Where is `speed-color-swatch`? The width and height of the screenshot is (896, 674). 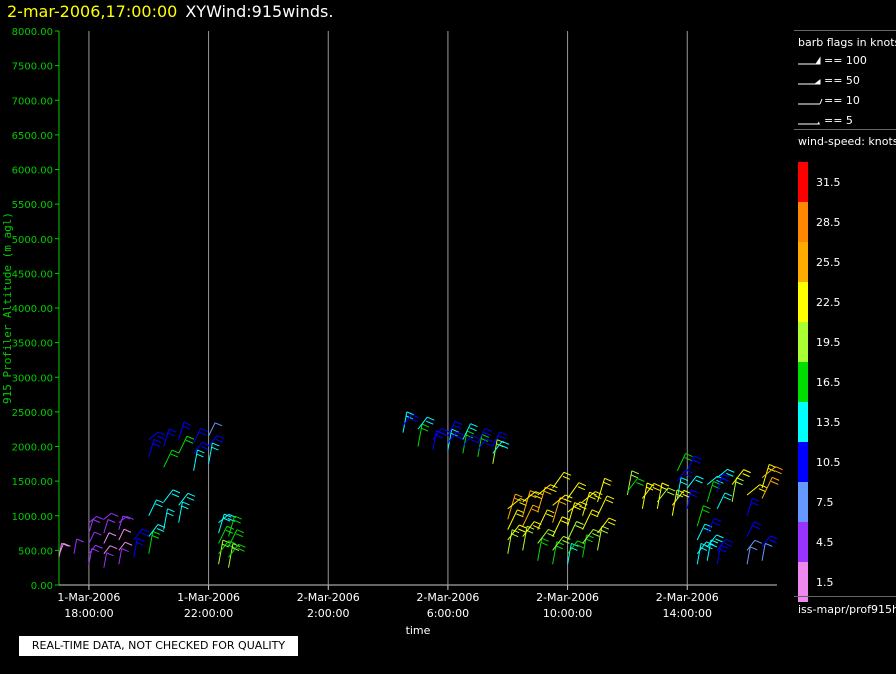 speed-color-swatch is located at coordinates (803, 422).